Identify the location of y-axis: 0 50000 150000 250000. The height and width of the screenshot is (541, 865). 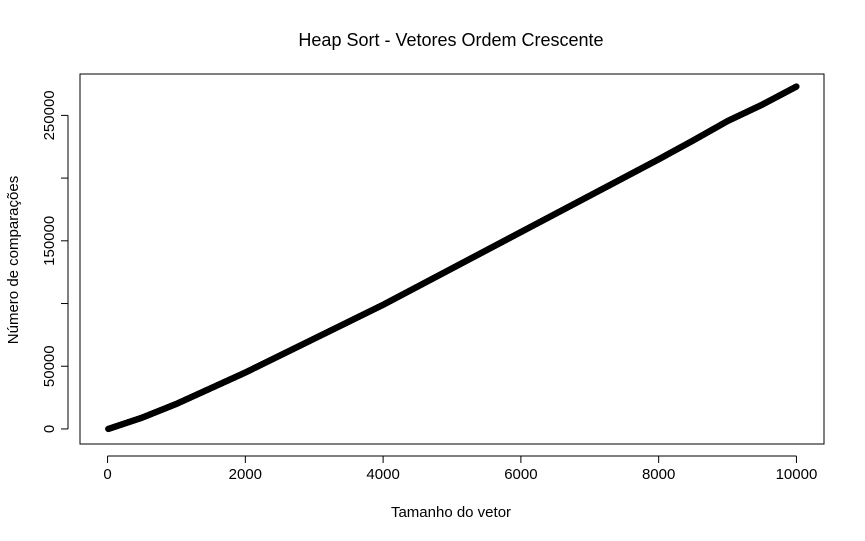
(55, 261).